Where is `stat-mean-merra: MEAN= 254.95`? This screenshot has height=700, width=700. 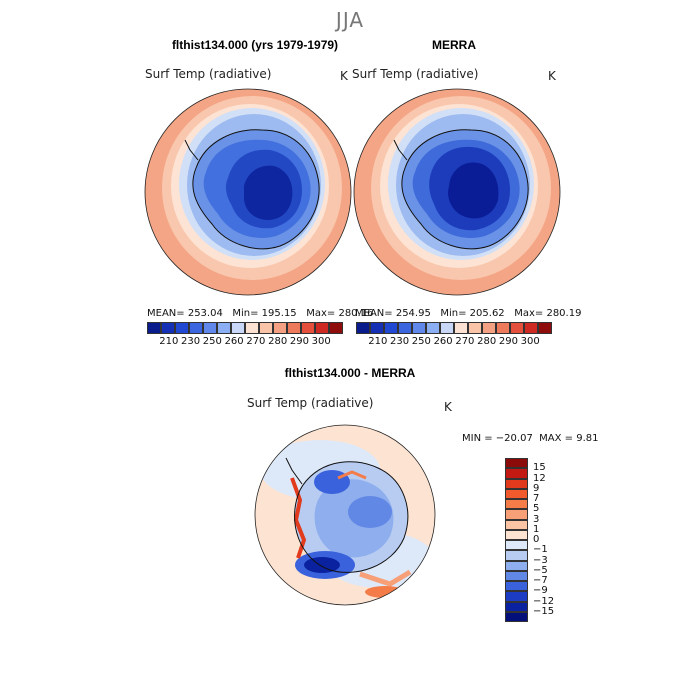
stat-mean-merra: MEAN= 254.95 is located at coordinates (393, 313).